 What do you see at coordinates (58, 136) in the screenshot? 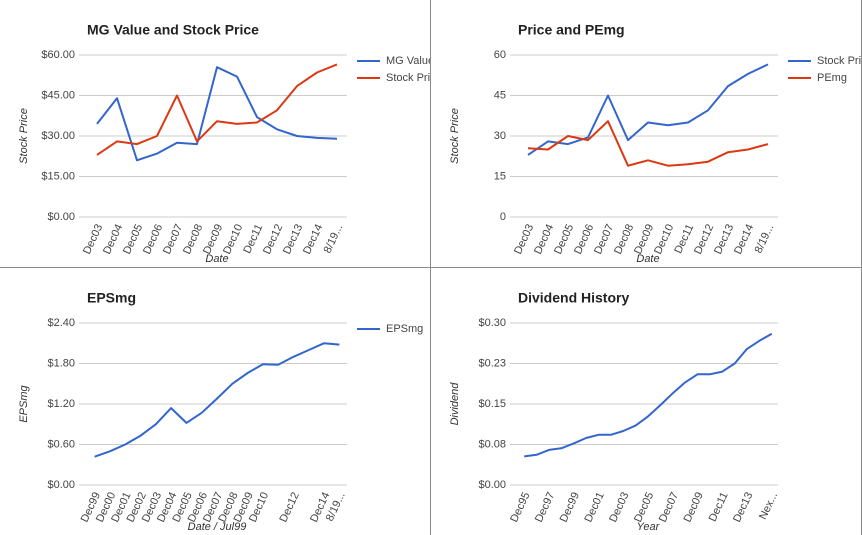
I see `y-tick-label: $30.00` at bounding box center [58, 136].